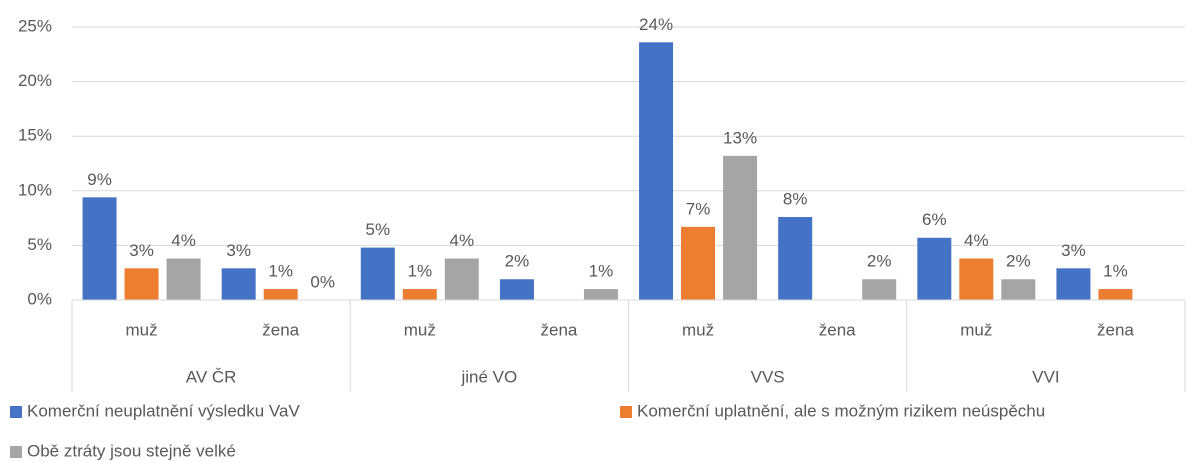 The width and height of the screenshot is (1192, 462). What do you see at coordinates (35, 25) in the screenshot?
I see `y-tick-label: 25%` at bounding box center [35, 25].